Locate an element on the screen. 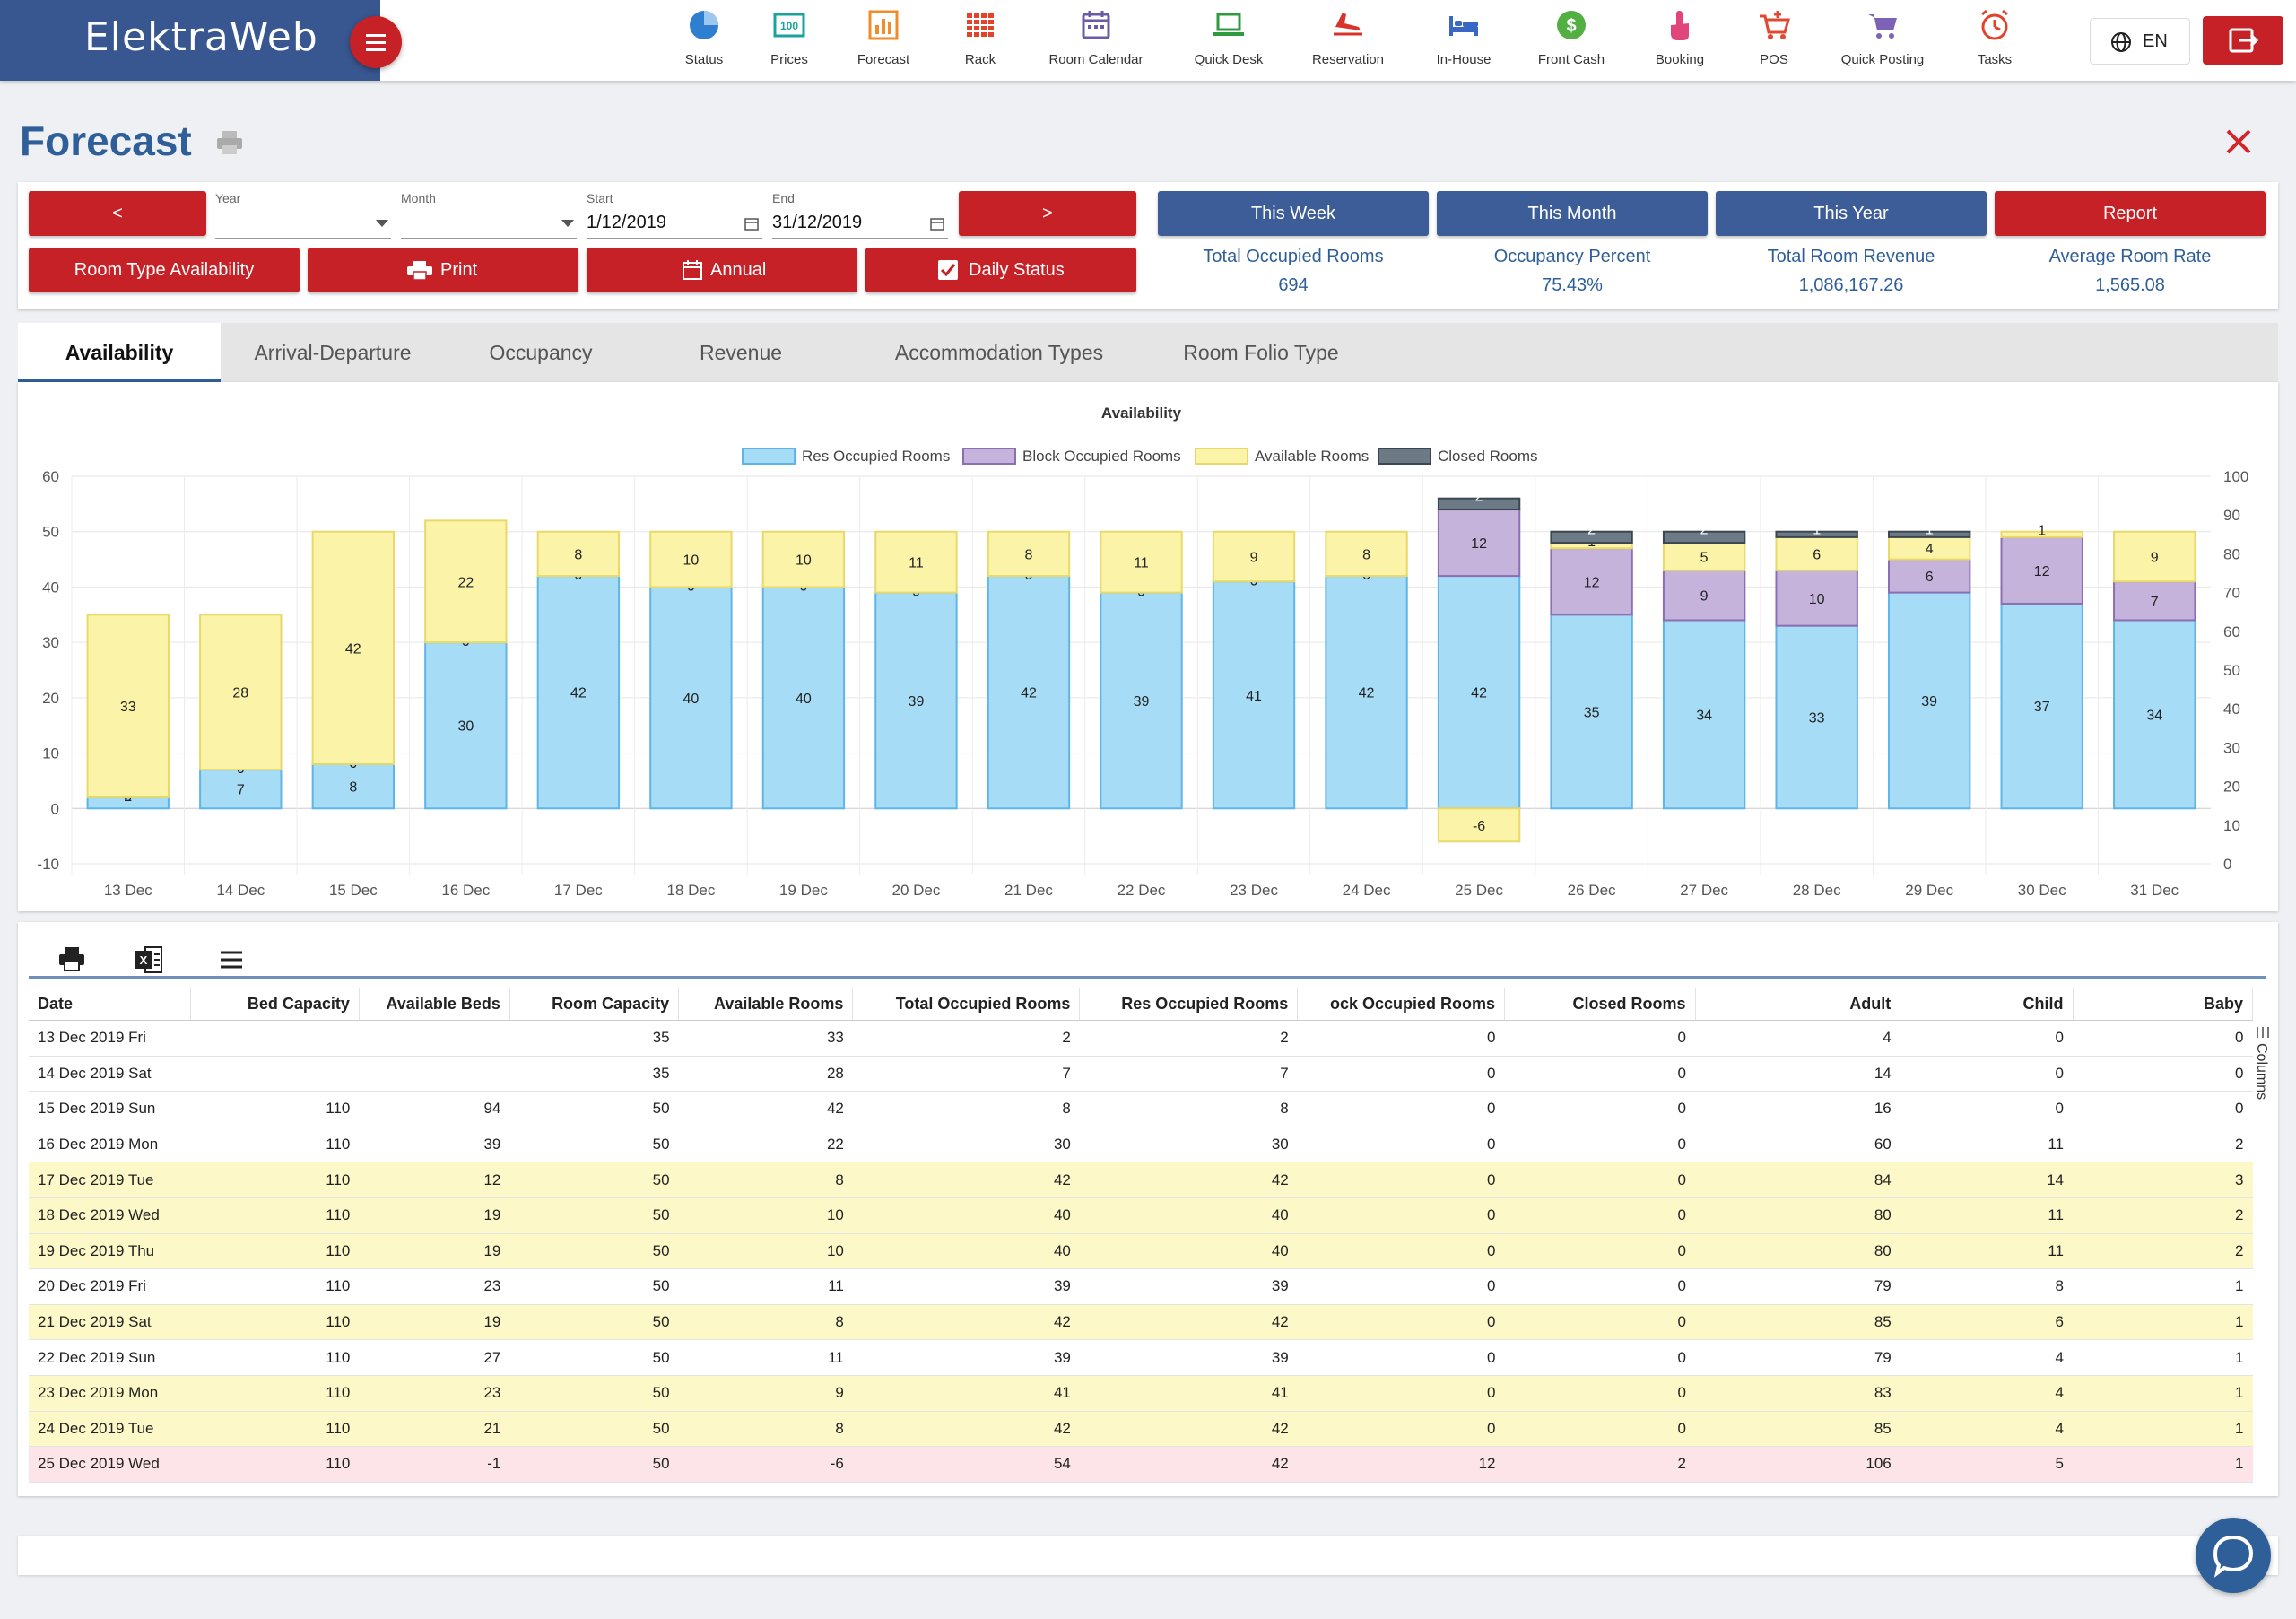 This screenshot has height=1619, width=2296. nav-item-room-calendar: Room Calendar is located at coordinates (1096, 42).